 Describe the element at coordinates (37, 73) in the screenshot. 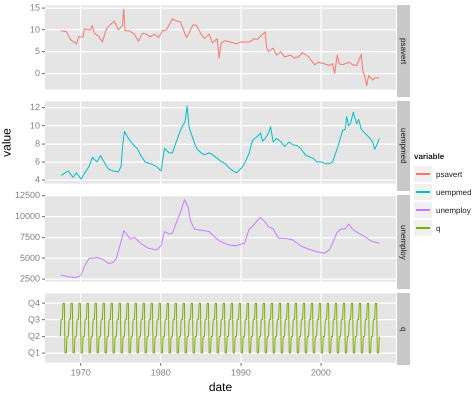

I see `y-tick-label: 0` at that location.